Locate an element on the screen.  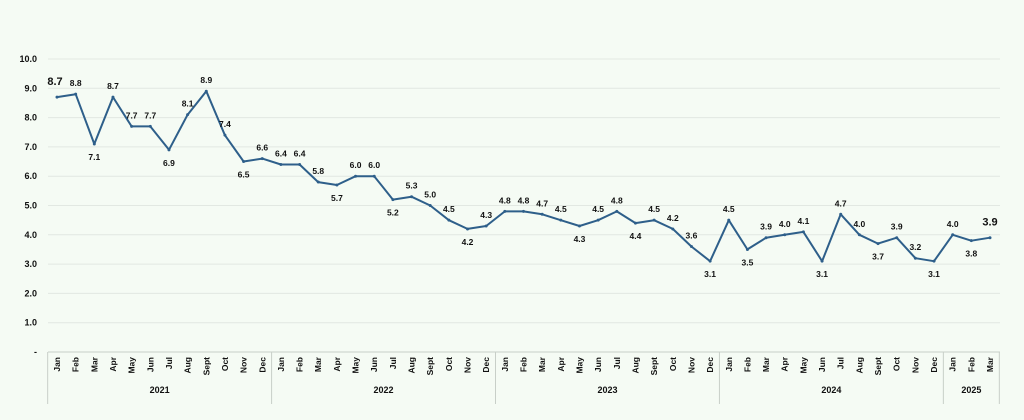
data-label: 7.4 is located at coordinates (225, 124).